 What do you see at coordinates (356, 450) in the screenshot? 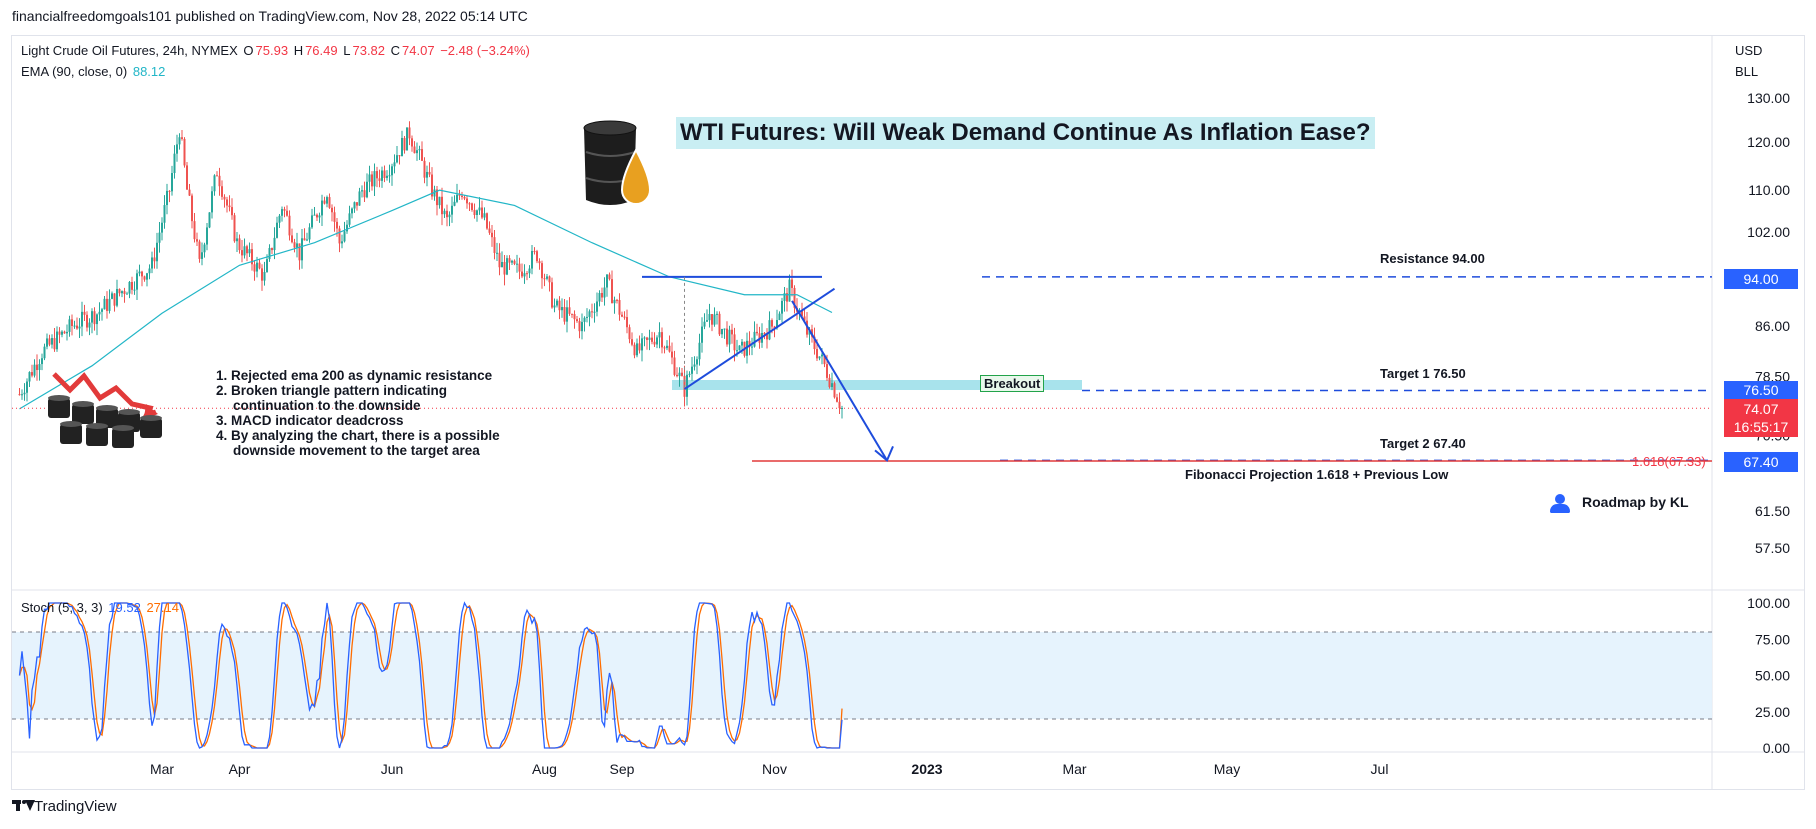
I see `note-line: downside movement to the target area` at bounding box center [356, 450].